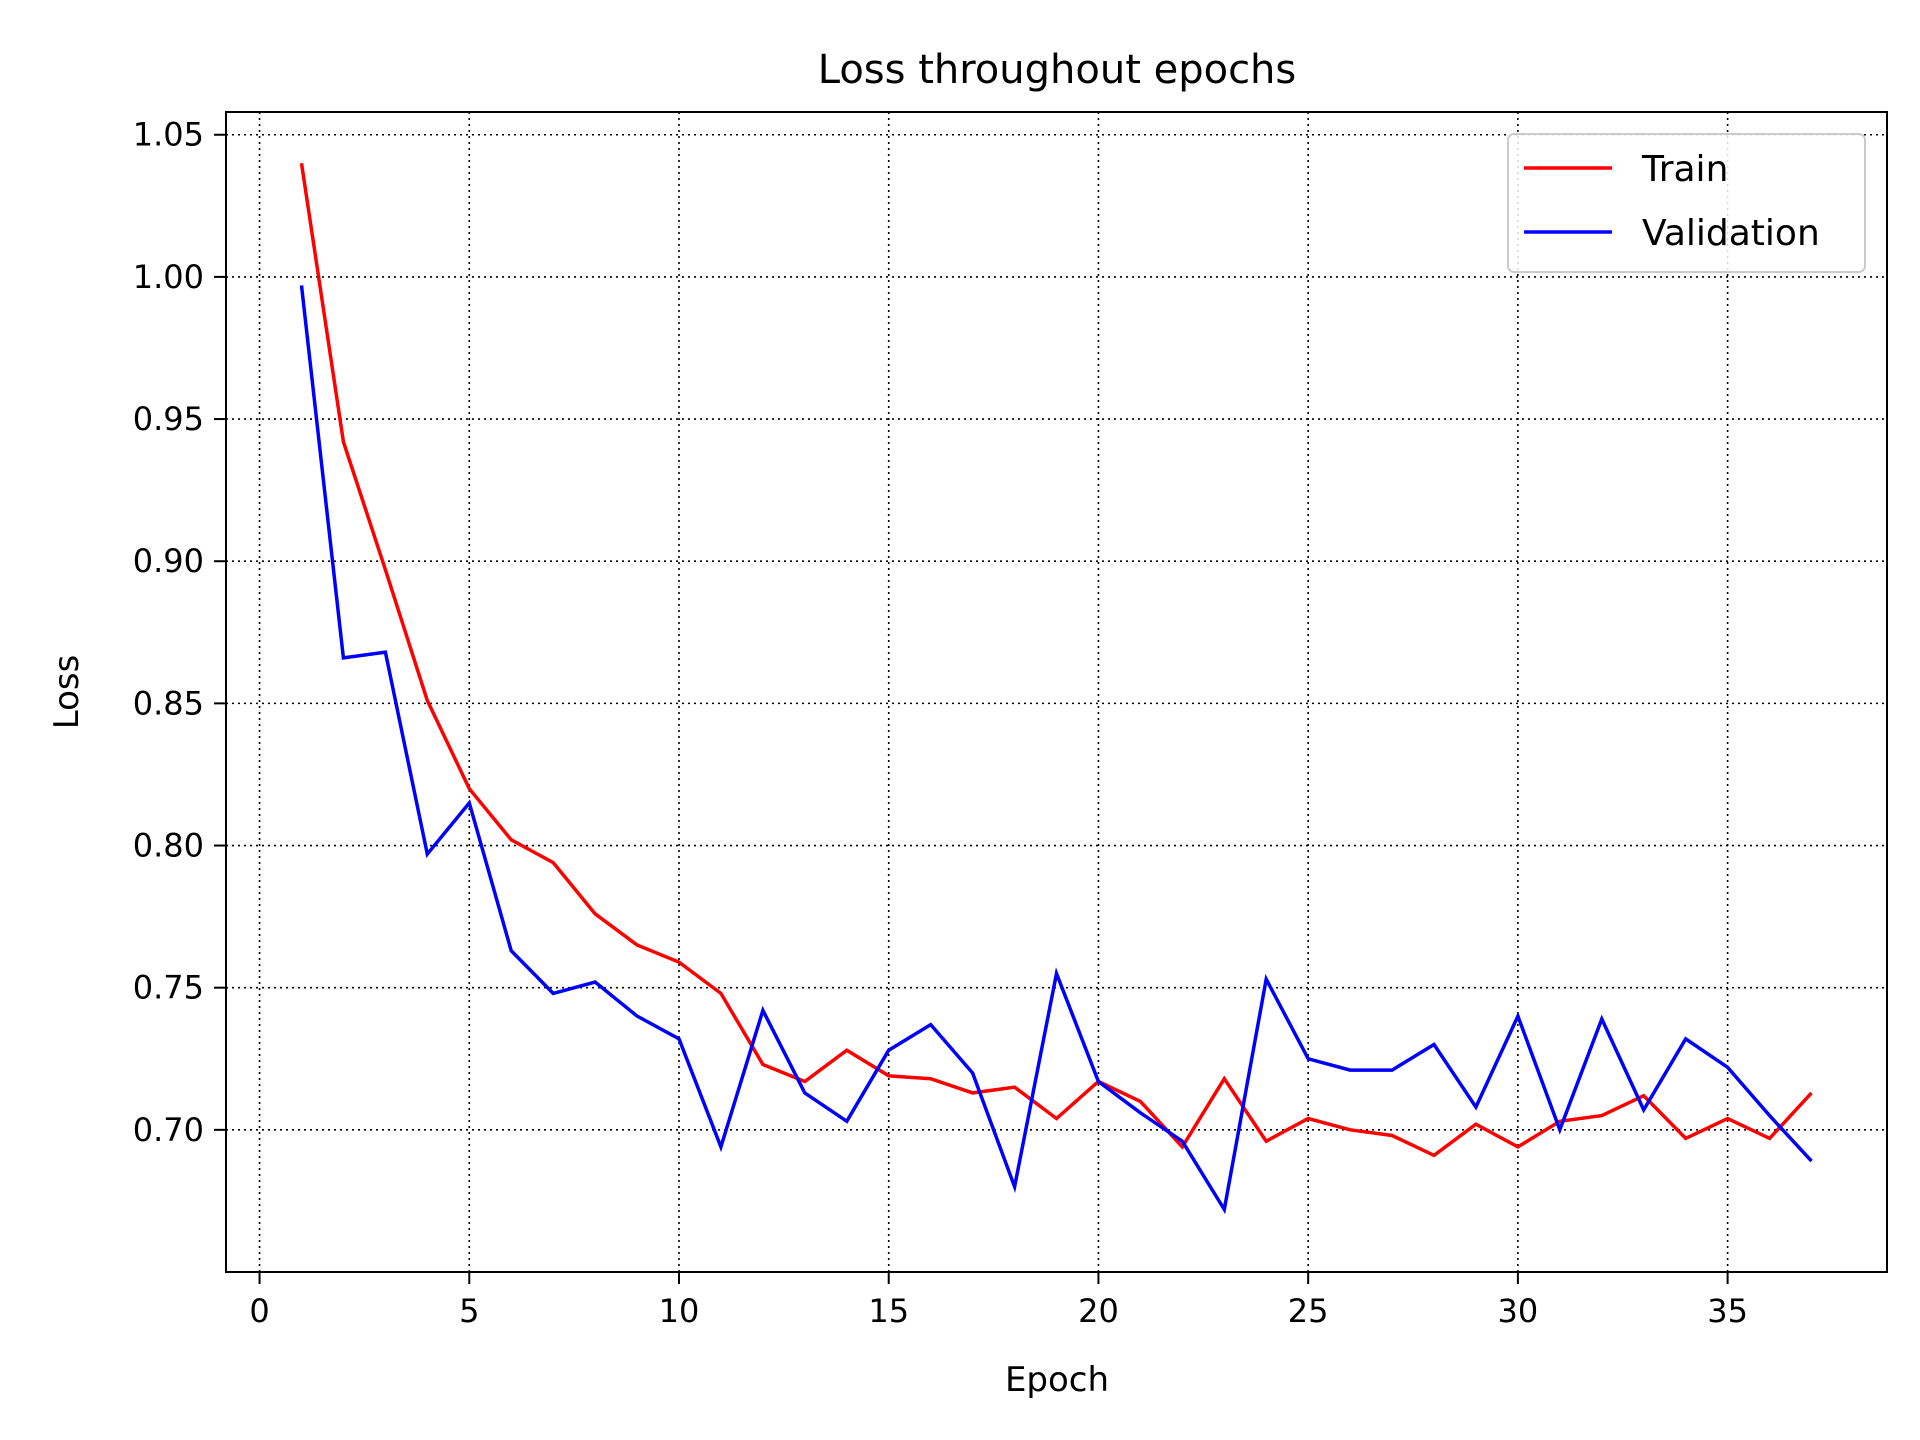  Describe the element at coordinates (168, 846) in the screenshot. I see `y-tick-label: 0.80` at that location.